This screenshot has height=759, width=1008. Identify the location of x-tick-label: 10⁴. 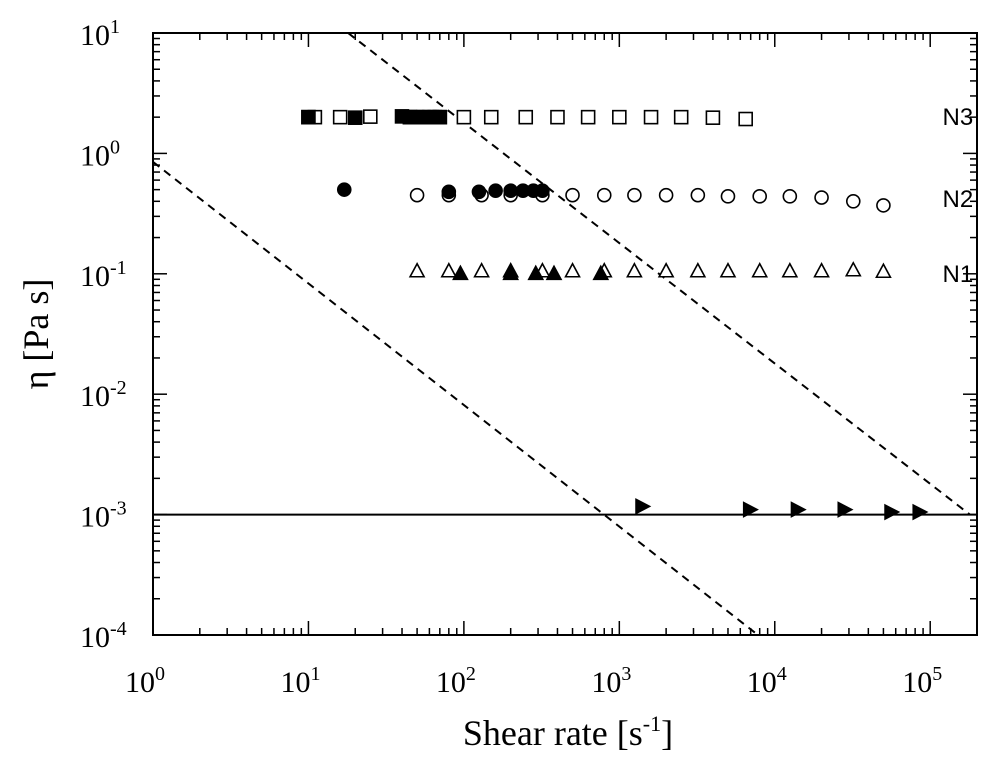
(767, 681).